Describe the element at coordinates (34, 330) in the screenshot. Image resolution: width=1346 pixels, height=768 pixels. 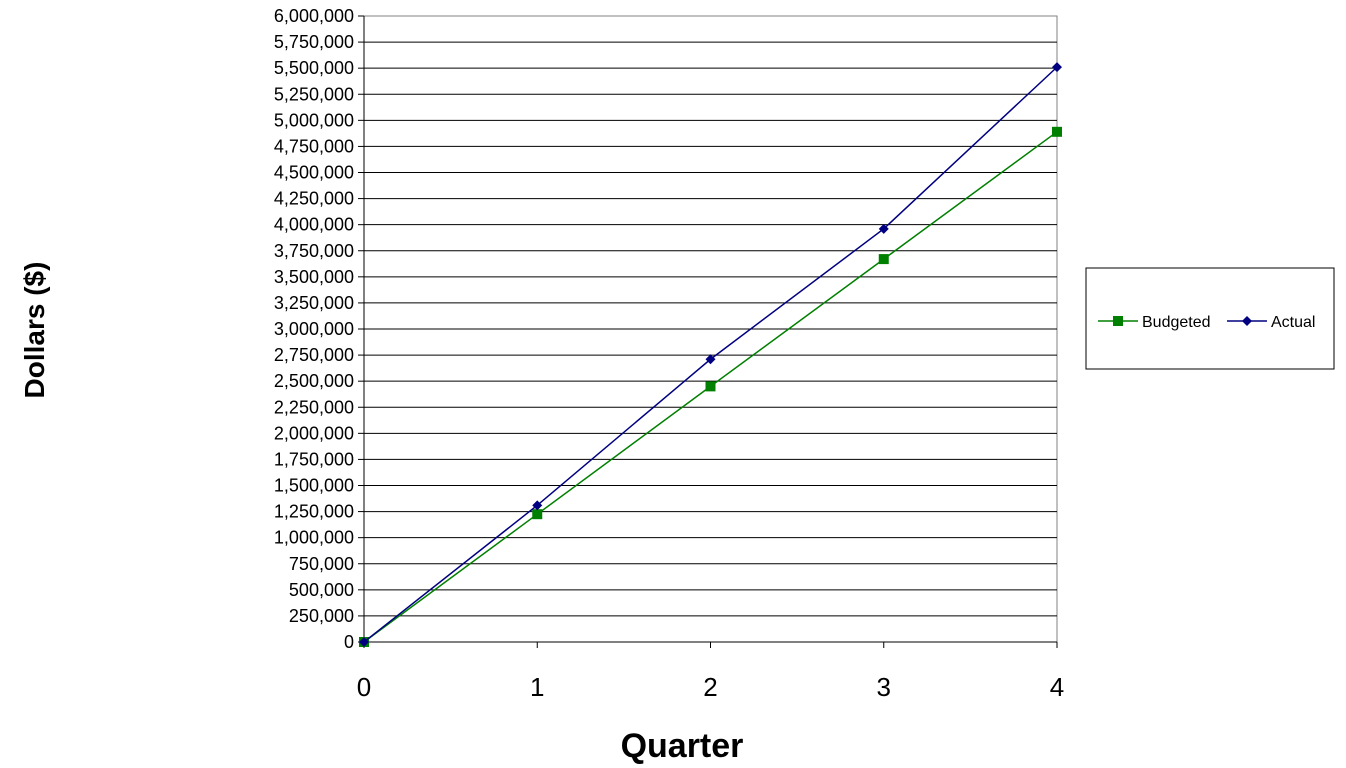
I see `y-axis-title: Dollars ($)` at that location.